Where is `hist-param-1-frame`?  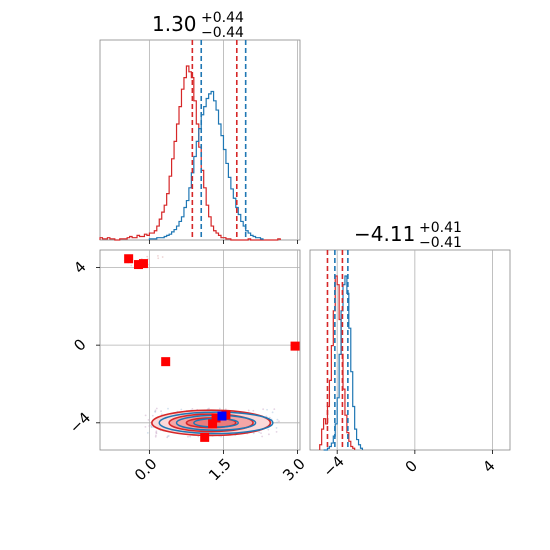 hist-param-1-frame is located at coordinates (410, 350).